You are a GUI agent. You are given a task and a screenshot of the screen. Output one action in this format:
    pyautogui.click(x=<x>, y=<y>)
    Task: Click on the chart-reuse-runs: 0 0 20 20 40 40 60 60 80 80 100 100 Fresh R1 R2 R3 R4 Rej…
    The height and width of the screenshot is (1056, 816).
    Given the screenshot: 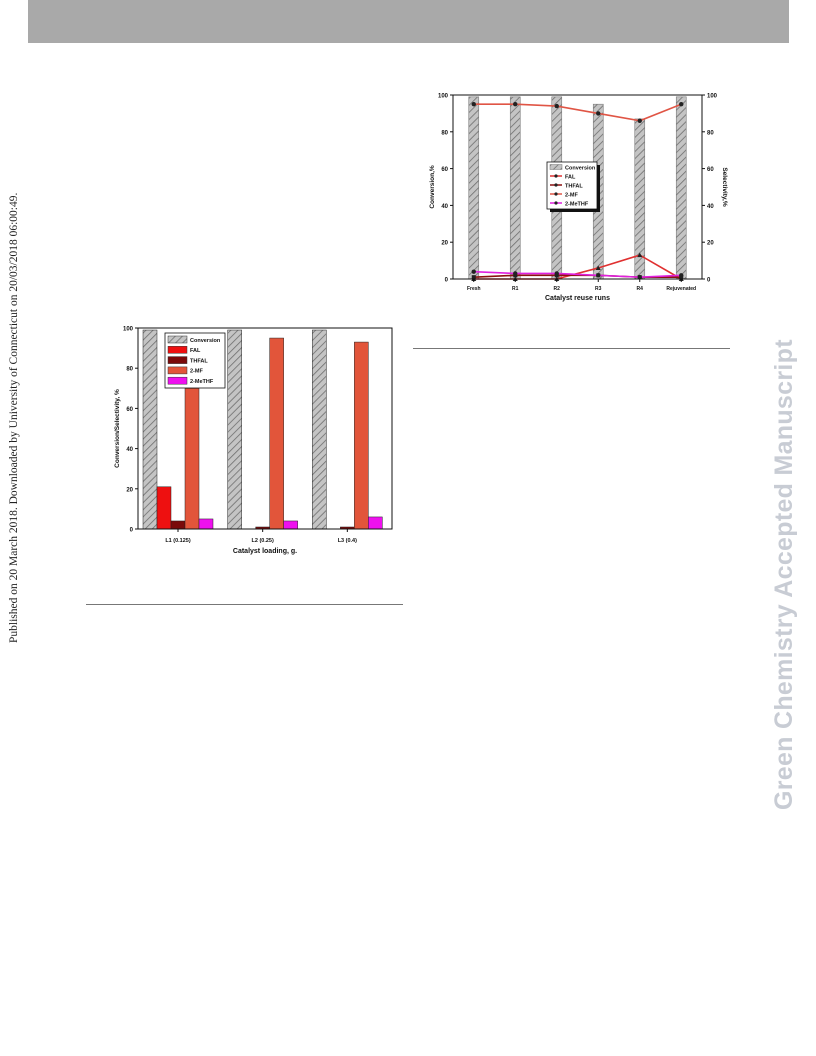 What is the action you would take?
    pyautogui.click(x=578, y=198)
    